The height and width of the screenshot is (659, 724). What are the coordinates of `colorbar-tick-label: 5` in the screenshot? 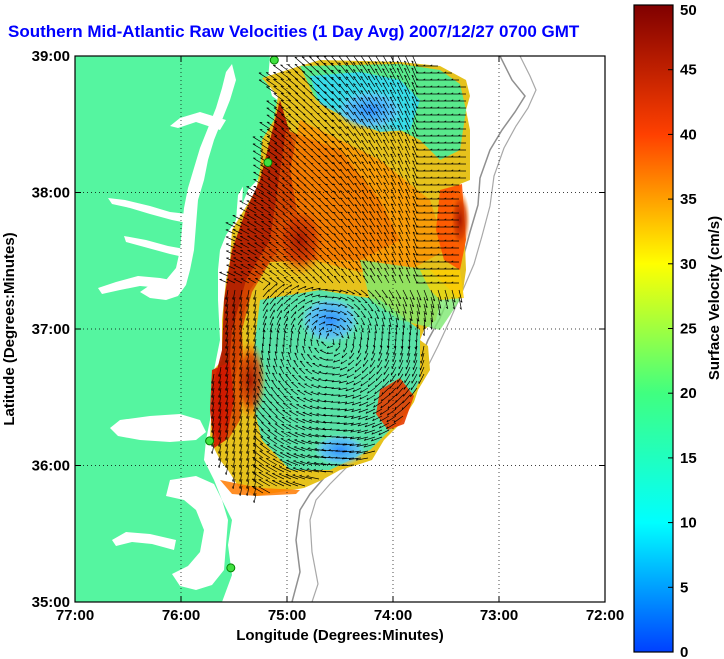 It's located at (684, 587).